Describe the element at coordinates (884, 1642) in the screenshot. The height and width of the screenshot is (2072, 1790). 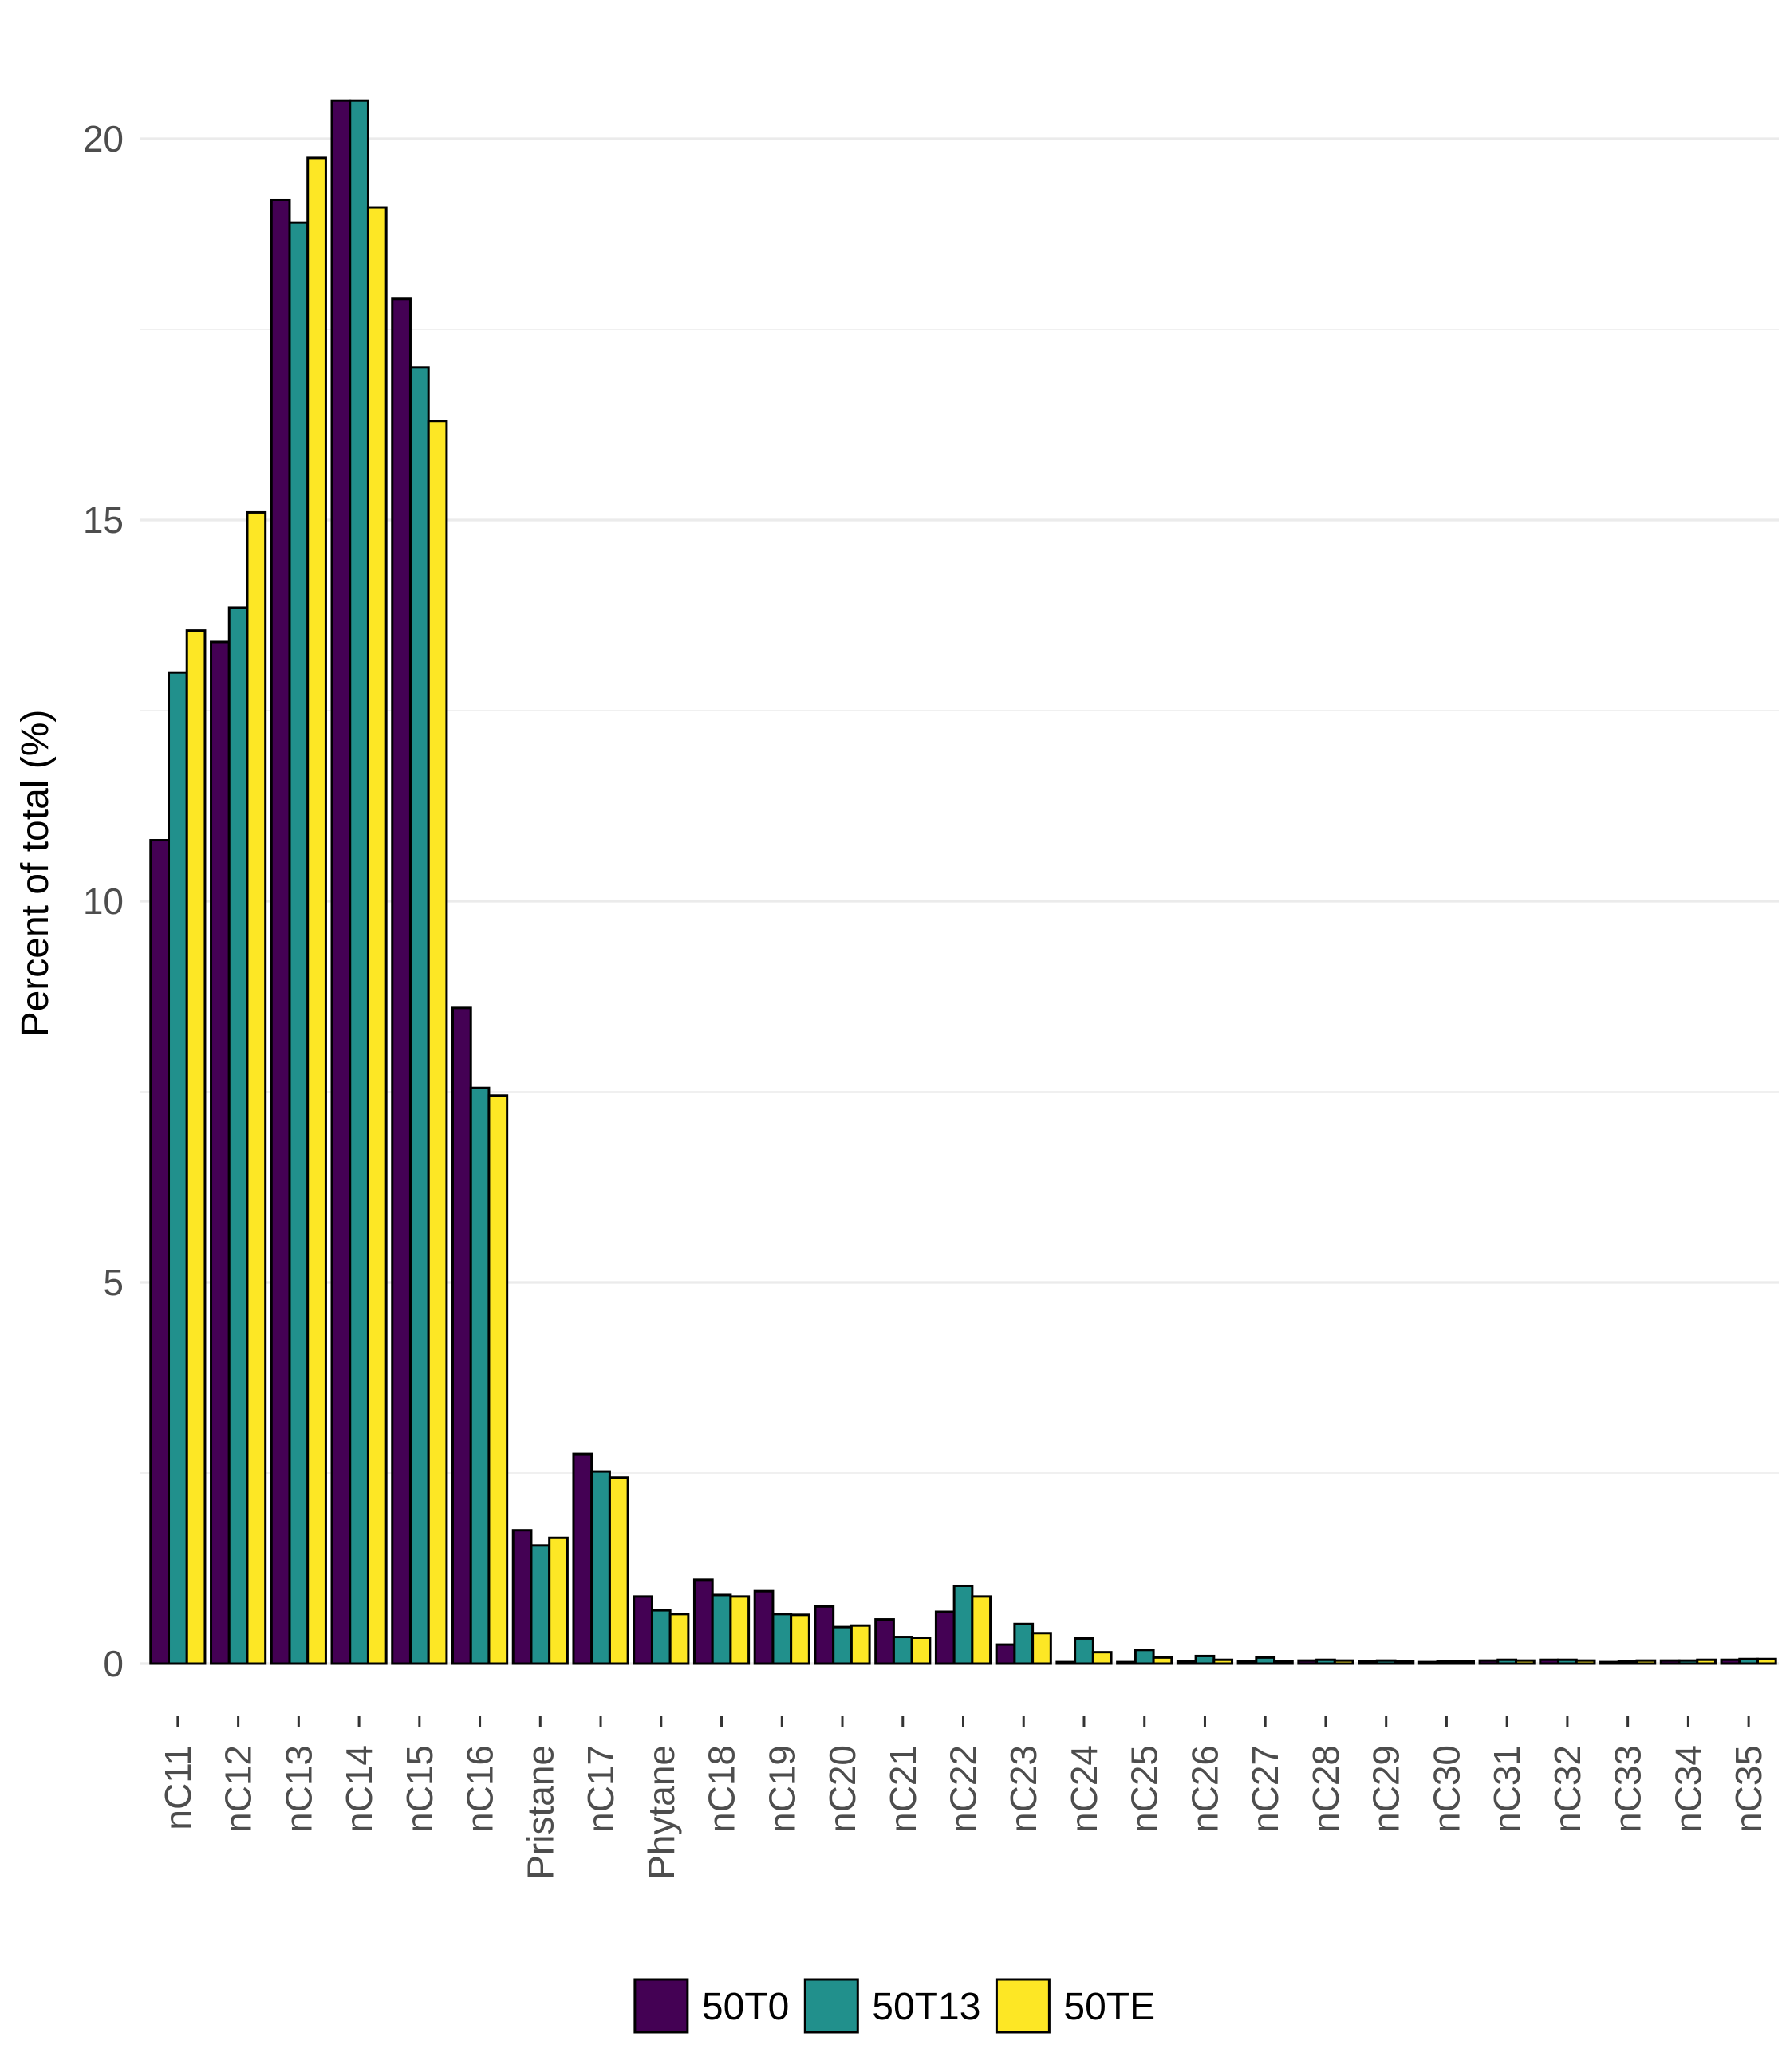
I see `bar-50T0-nC21` at that location.